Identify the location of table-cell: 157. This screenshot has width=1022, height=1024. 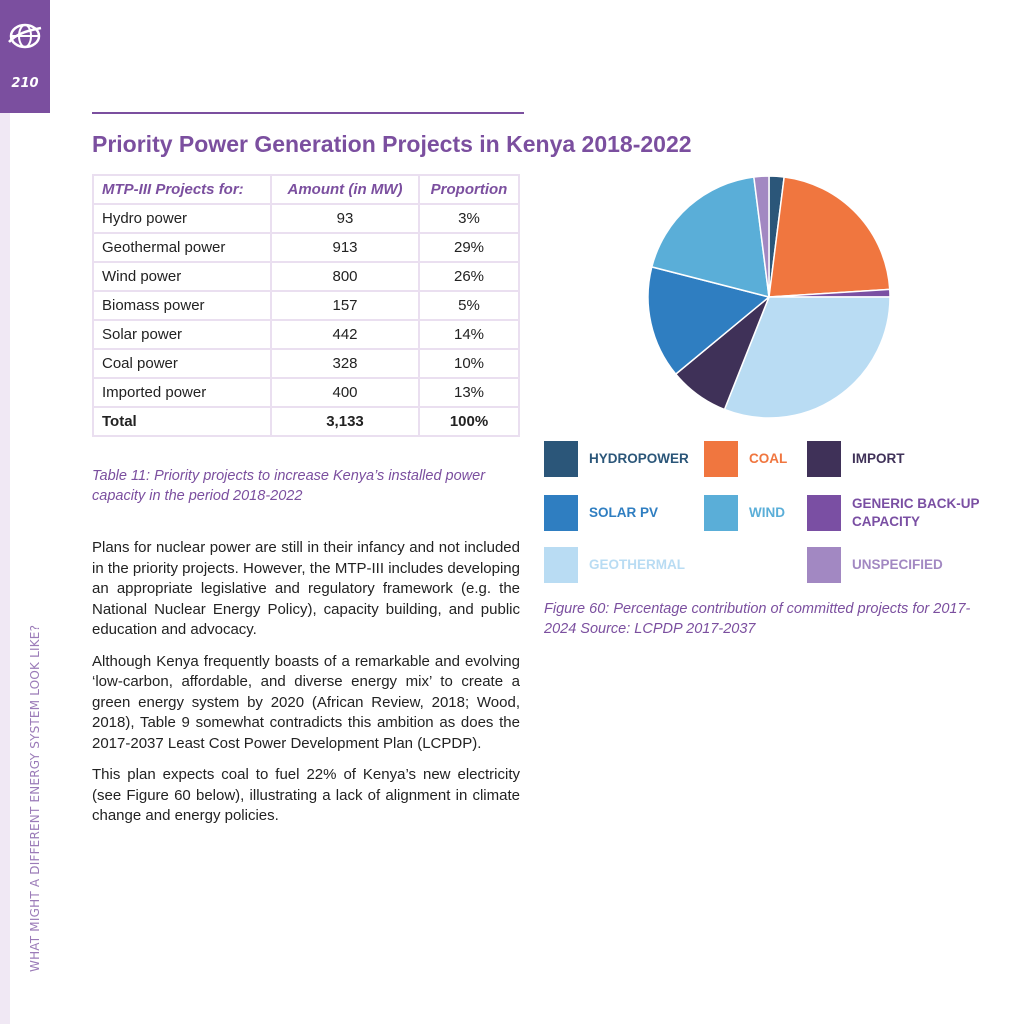
(345, 305).